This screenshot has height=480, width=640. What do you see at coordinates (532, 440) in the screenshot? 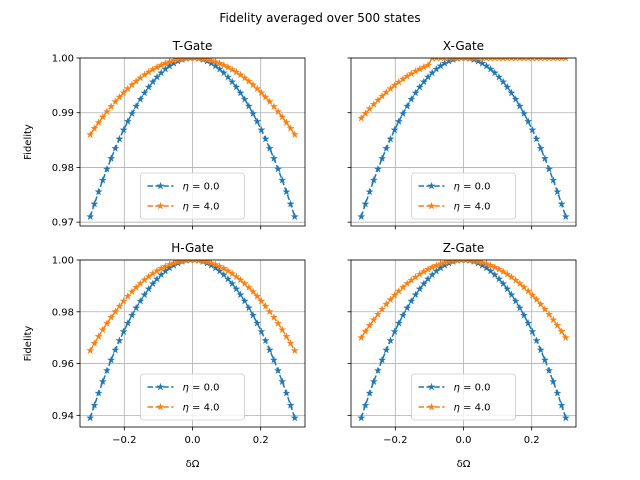
I see `x-tick-label: 0.2` at bounding box center [532, 440].